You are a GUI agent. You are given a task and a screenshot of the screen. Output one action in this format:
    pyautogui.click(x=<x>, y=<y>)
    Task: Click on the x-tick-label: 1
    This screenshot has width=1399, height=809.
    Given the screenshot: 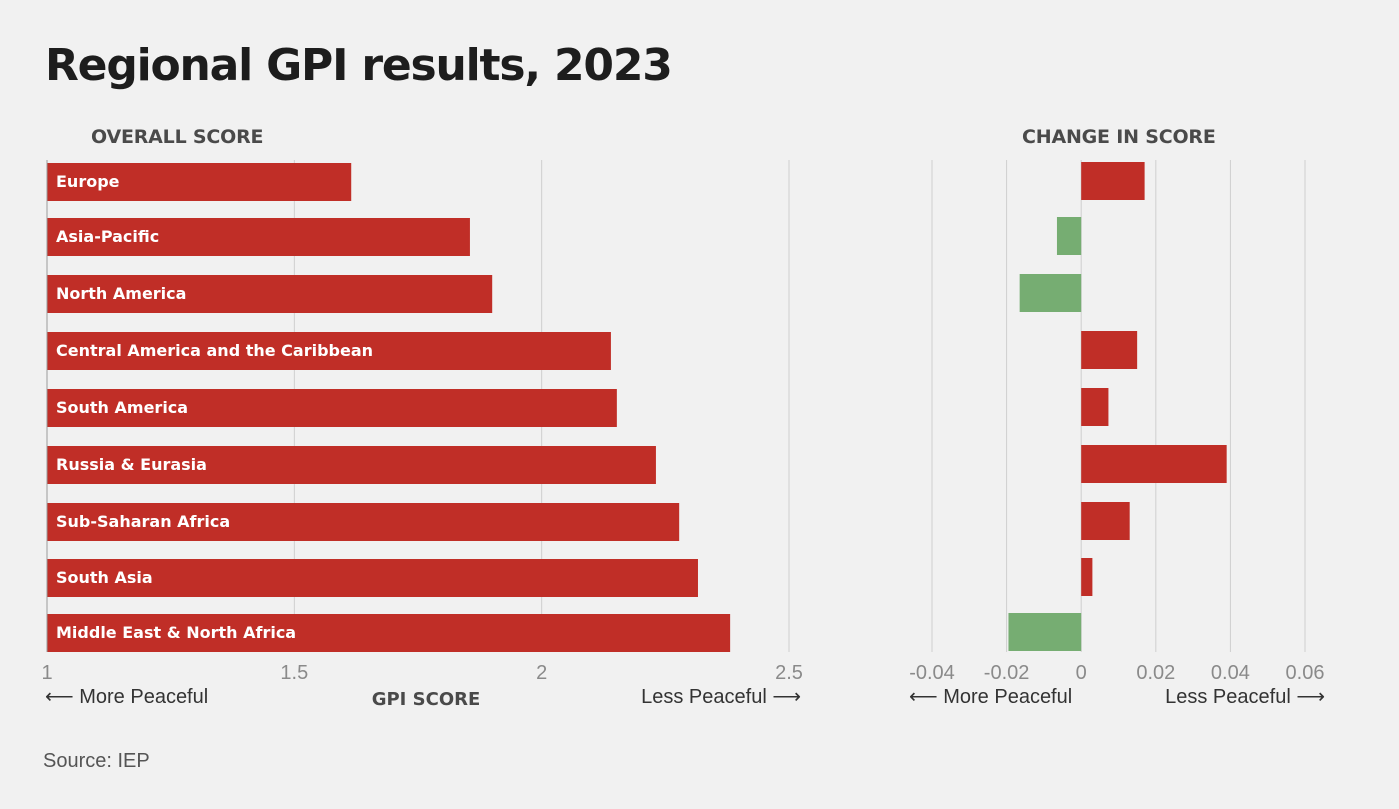 What is the action you would take?
    pyautogui.click(x=46, y=673)
    